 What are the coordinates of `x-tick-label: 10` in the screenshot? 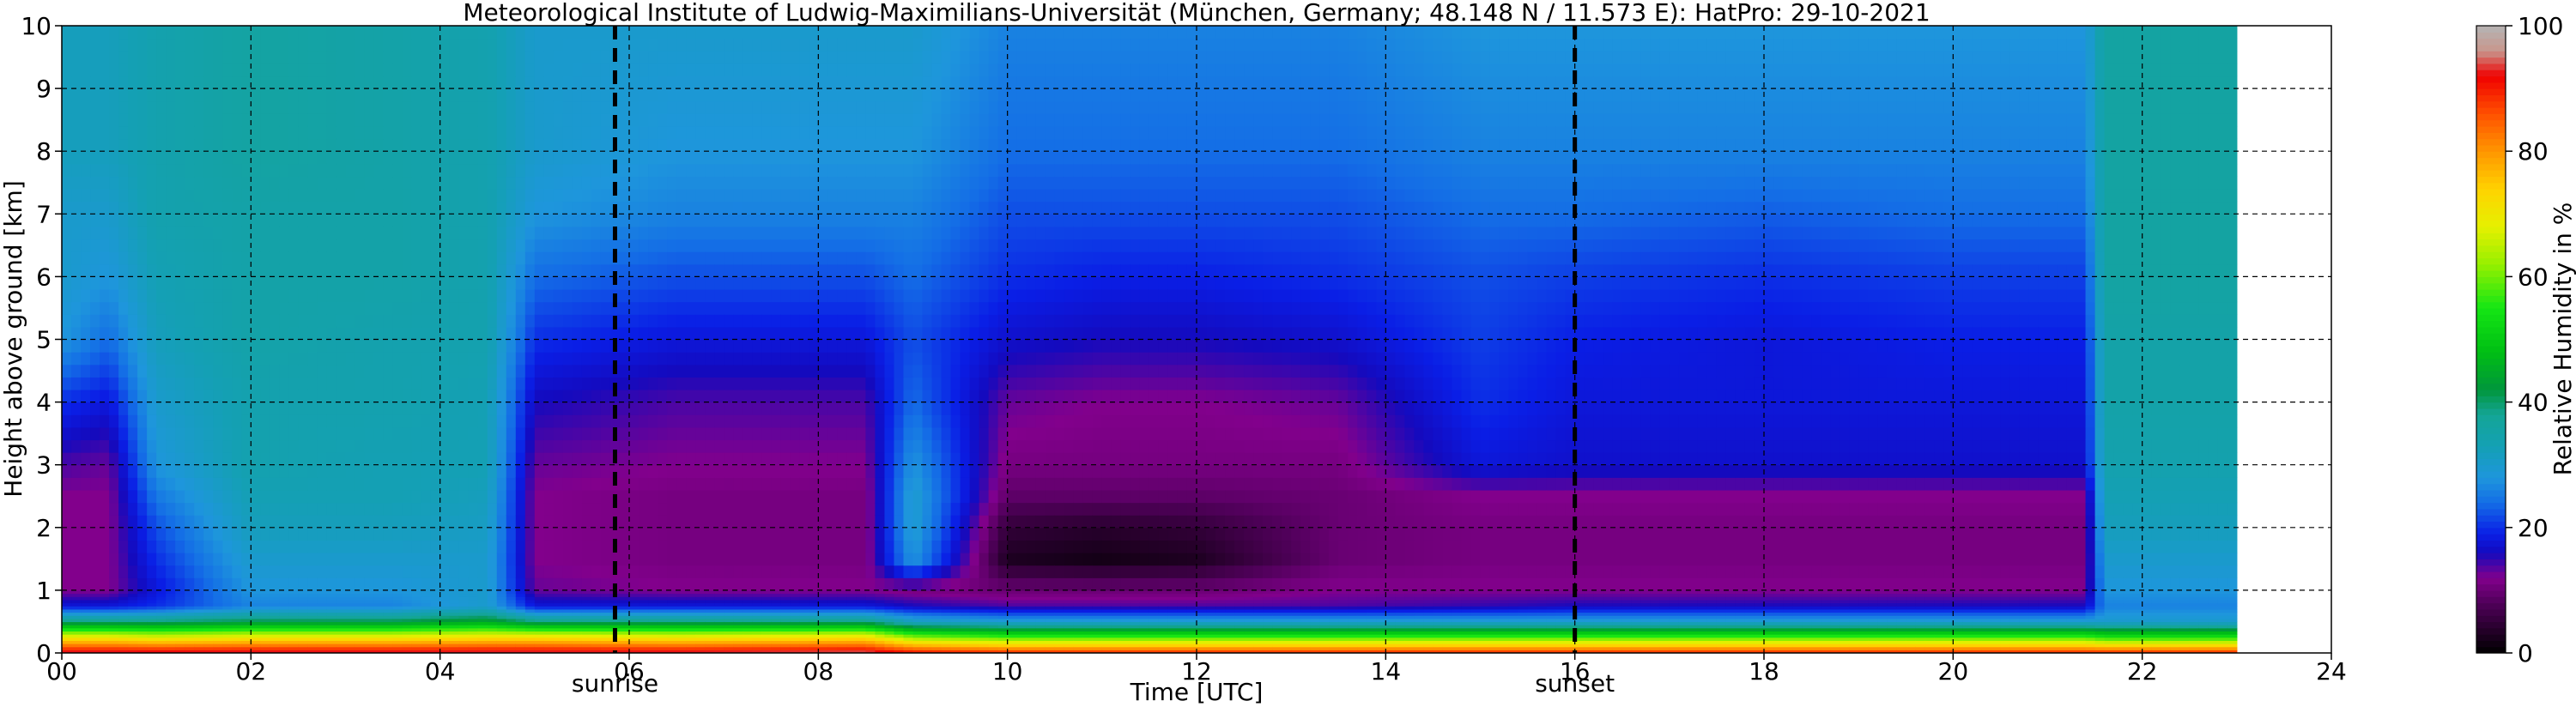 It's located at (1007, 671).